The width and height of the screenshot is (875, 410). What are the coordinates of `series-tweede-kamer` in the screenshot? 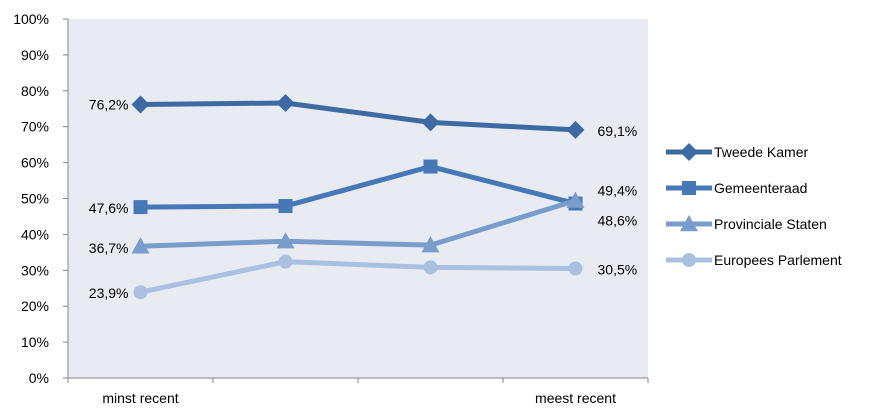 It's located at (358, 116).